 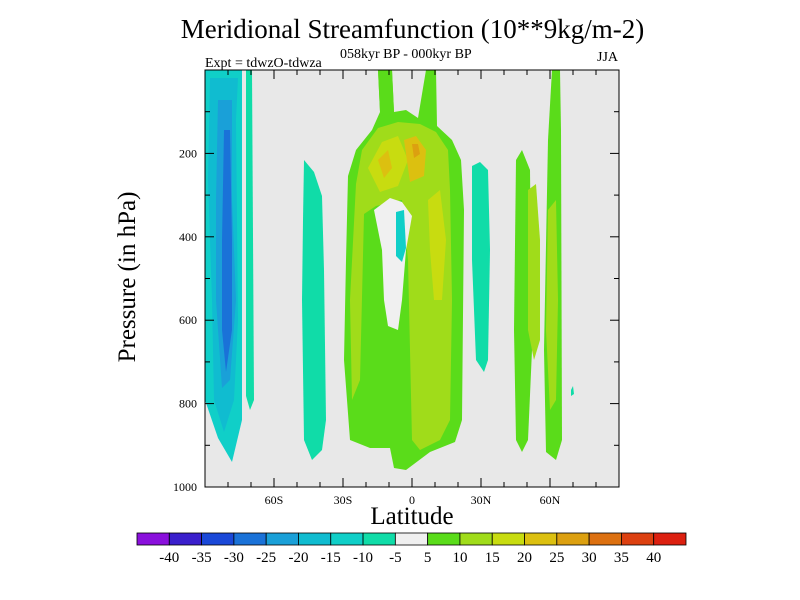 I want to click on colorbar-label: 35, so click(x=621, y=558).